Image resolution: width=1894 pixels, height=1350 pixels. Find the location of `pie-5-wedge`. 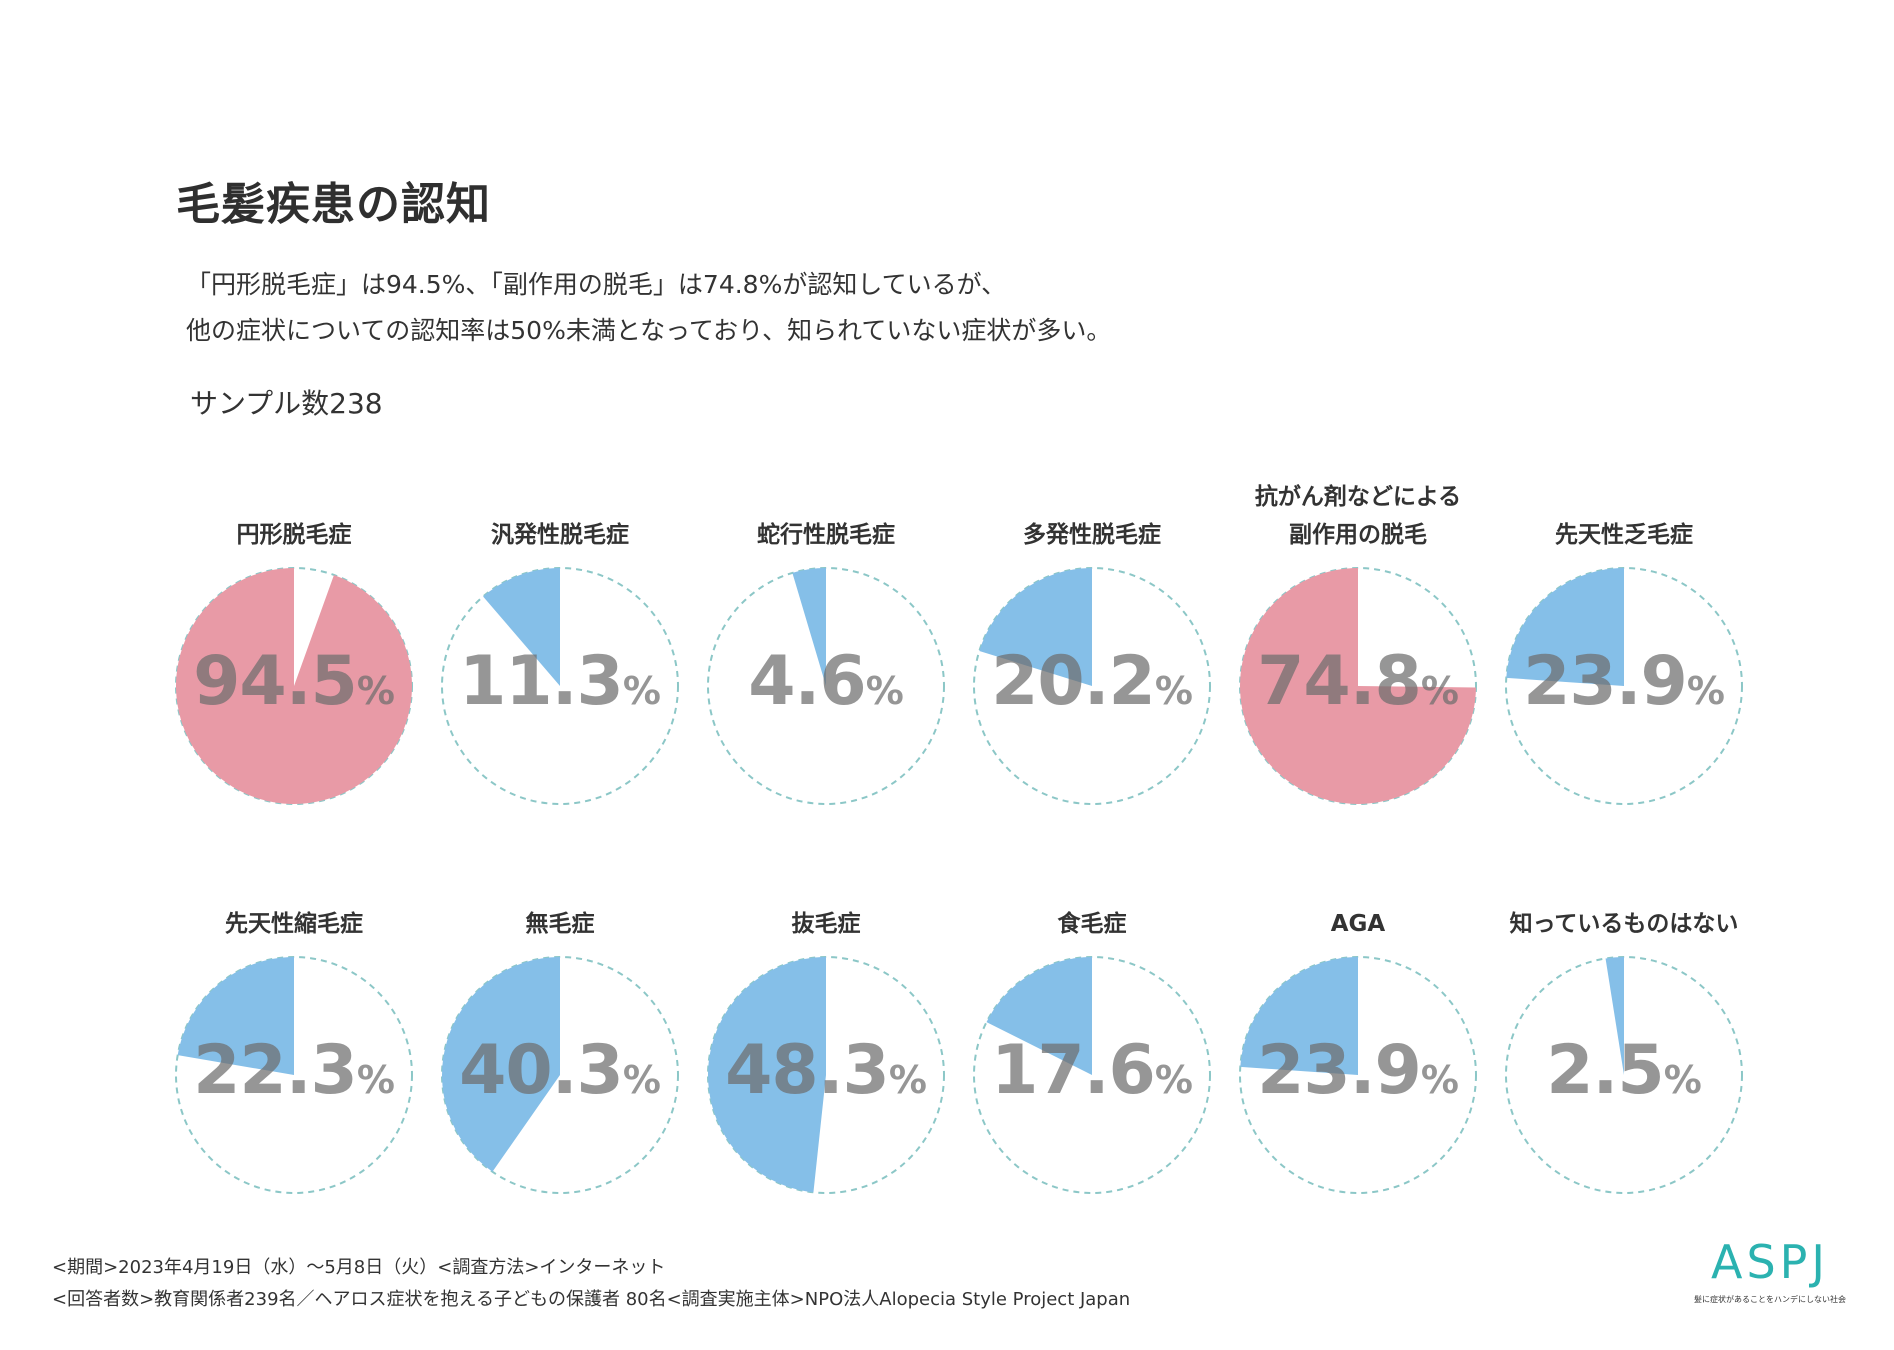

pie-5-wedge is located at coordinates (1358, 686).